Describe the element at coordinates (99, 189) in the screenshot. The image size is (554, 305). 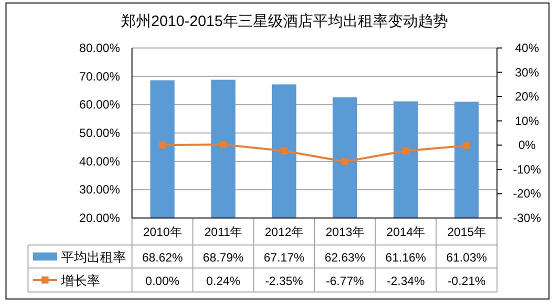
I see `y-tick-label: 30.00%` at that location.